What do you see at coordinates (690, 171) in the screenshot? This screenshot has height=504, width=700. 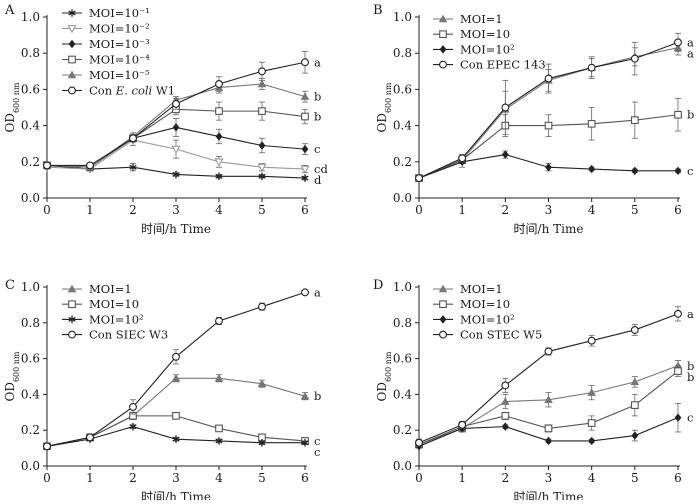 I see `significance-label-b-2: c` at bounding box center [690, 171].